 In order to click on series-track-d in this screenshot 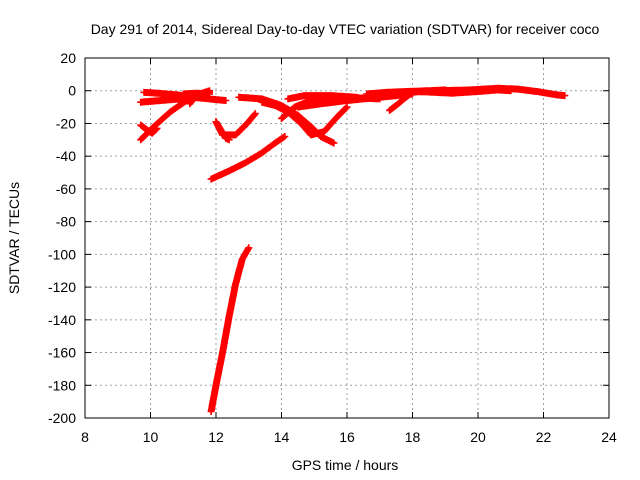, I will do `click(149, 129)`.